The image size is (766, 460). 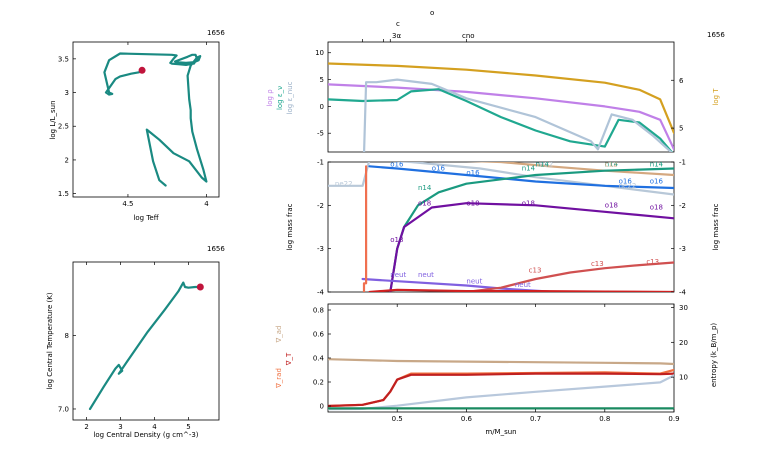 I want to click on ylabel-eps-nu: log ε_ν, so click(x=280, y=98).